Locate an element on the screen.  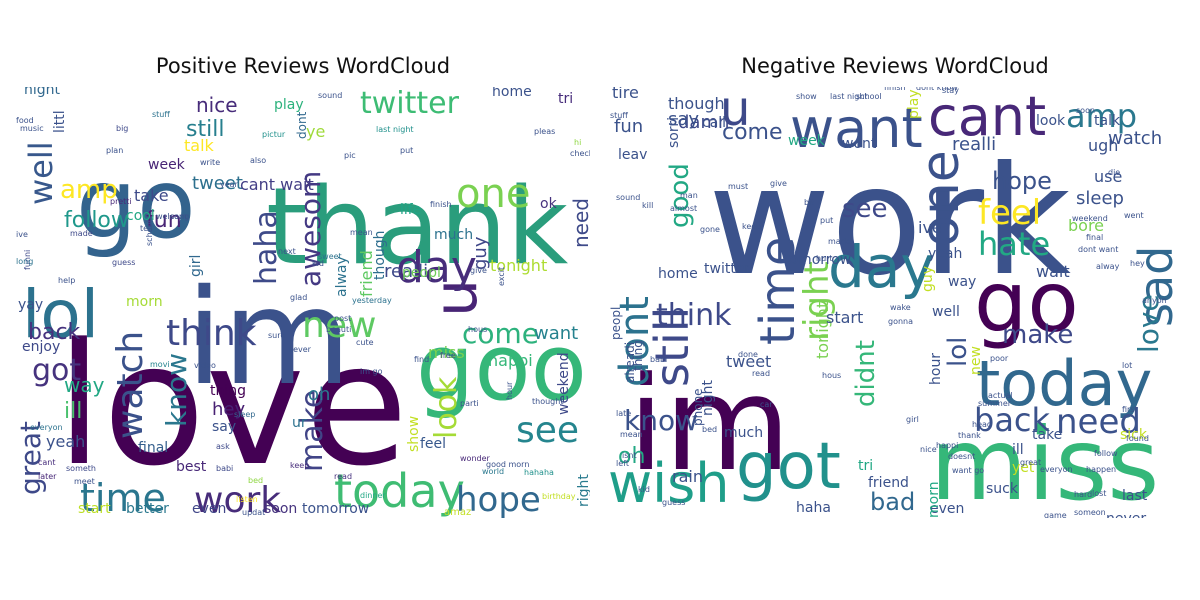
word-know: know is located at coordinates (176, 390).